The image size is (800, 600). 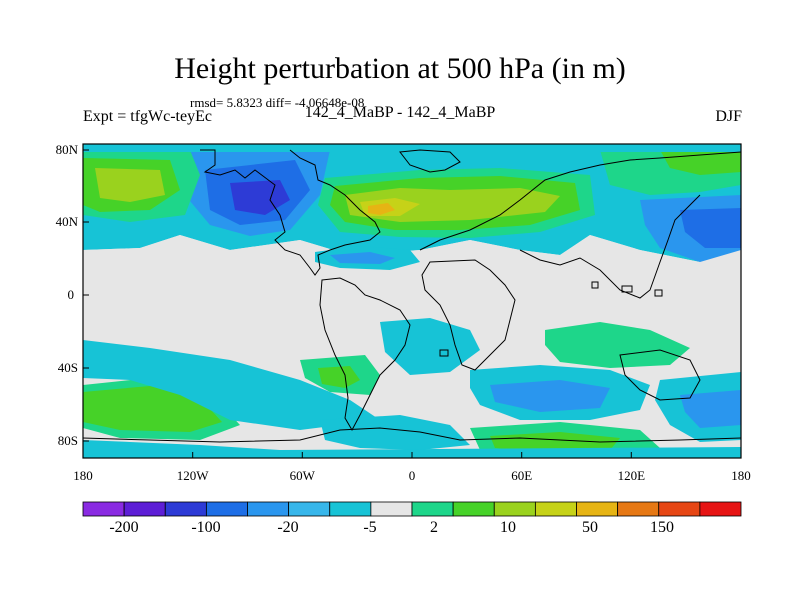 What do you see at coordinates (508, 527) in the screenshot?
I see `colorbar-label-10: 10` at bounding box center [508, 527].